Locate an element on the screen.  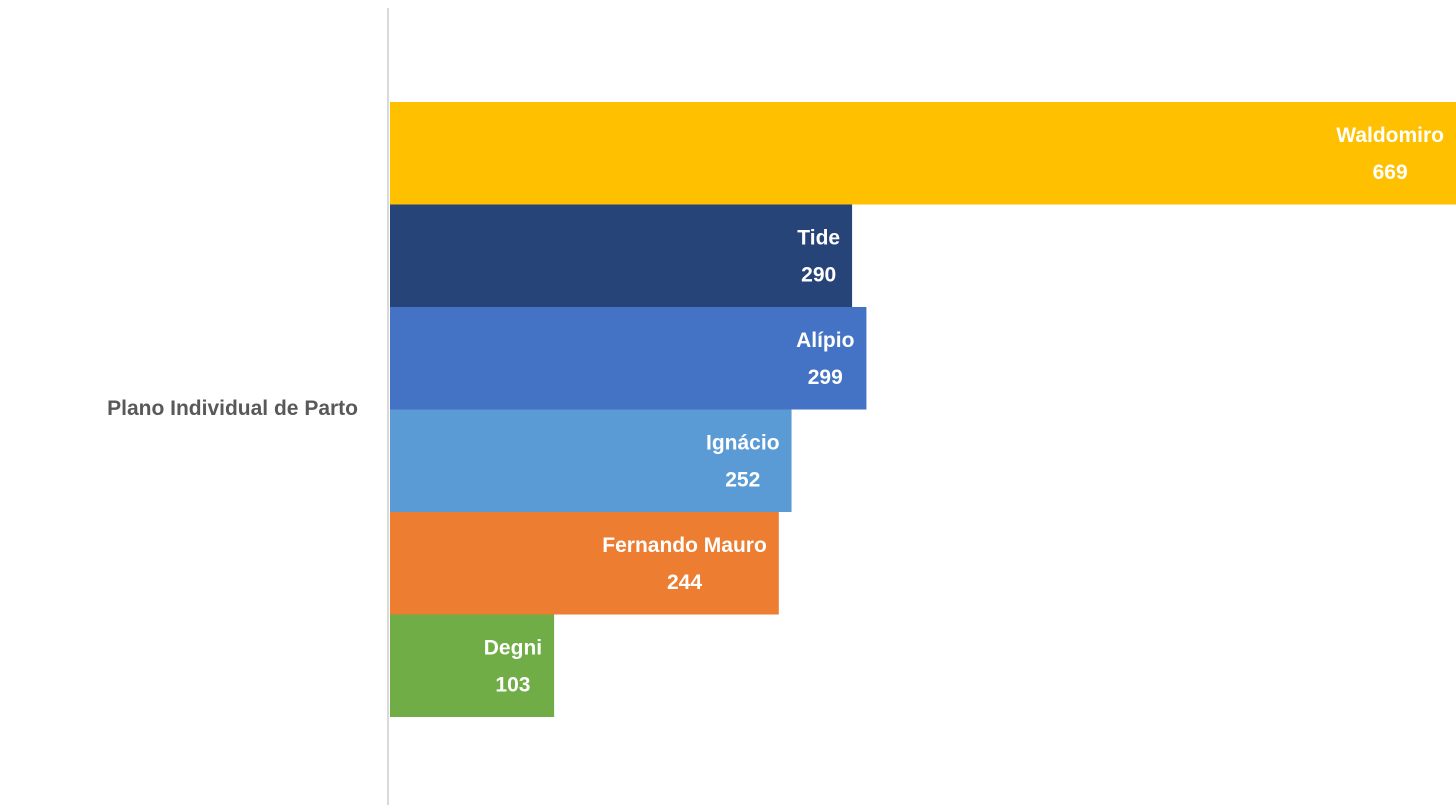
value-label: 252 is located at coordinates (742, 479).